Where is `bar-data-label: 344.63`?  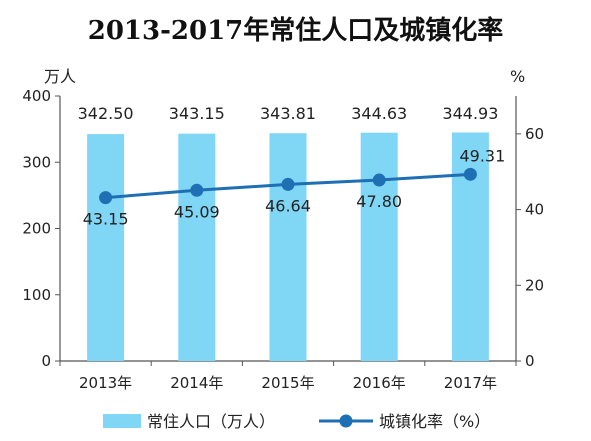 bar-data-label: 344.63 is located at coordinates (379, 113).